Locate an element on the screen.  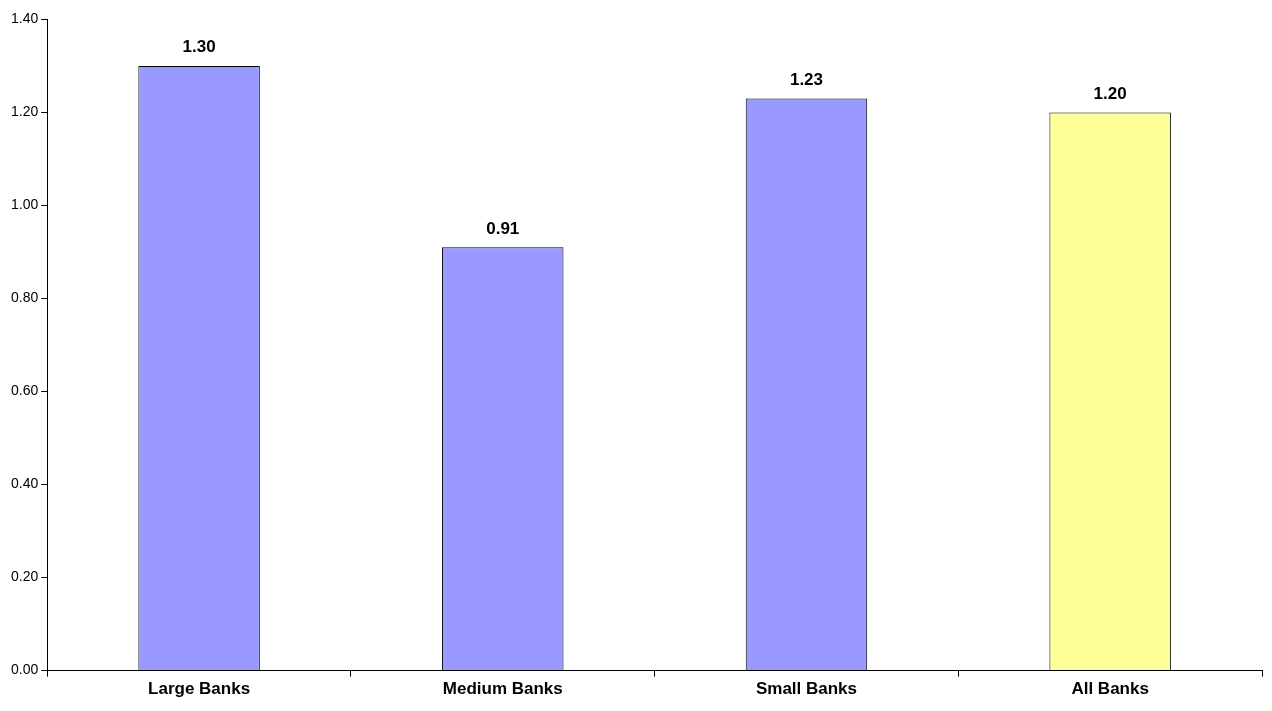
y-tick-label: 0.00 is located at coordinates (25, 669).